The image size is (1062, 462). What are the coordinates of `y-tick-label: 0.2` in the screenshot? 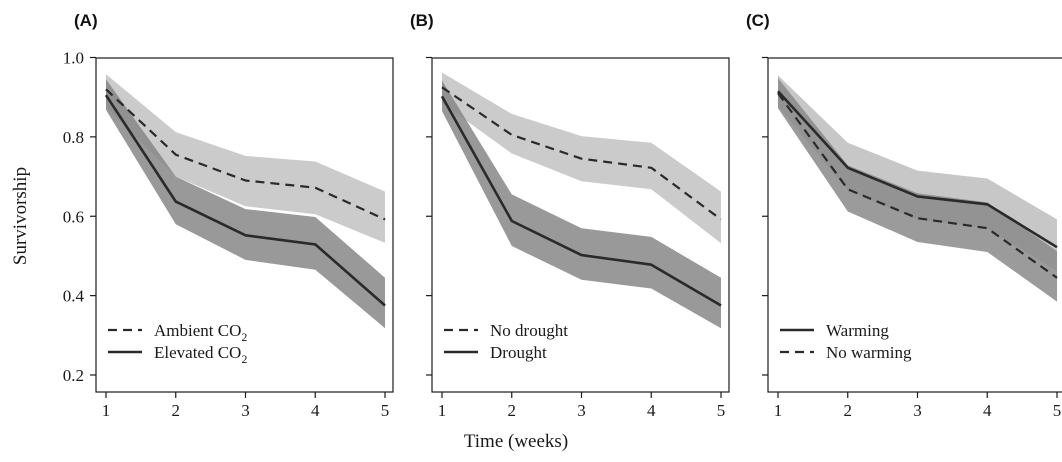 It's located at (73, 375).